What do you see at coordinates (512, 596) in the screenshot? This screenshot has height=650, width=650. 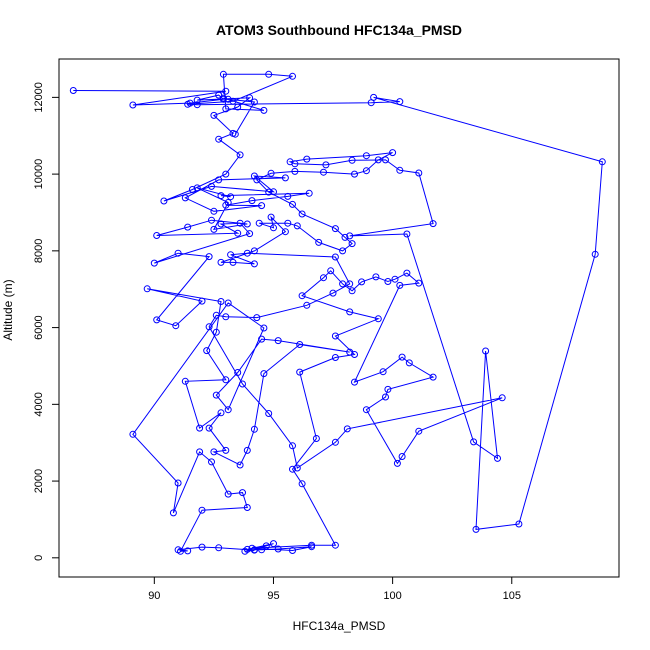 I see `x-tick-label: 105` at bounding box center [512, 596].